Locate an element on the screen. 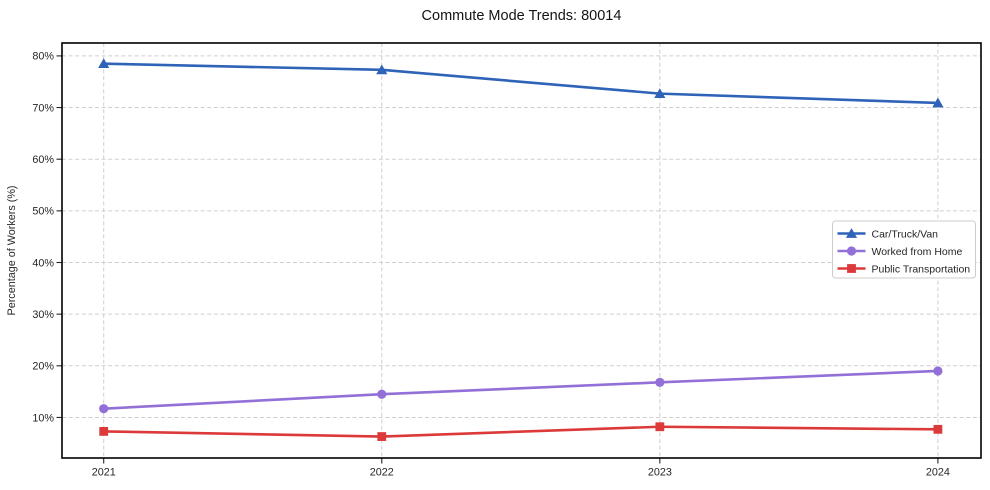 Image resolution: width=990 pixels, height=490 pixels. x-tick-label: 2023 is located at coordinates (660, 473).